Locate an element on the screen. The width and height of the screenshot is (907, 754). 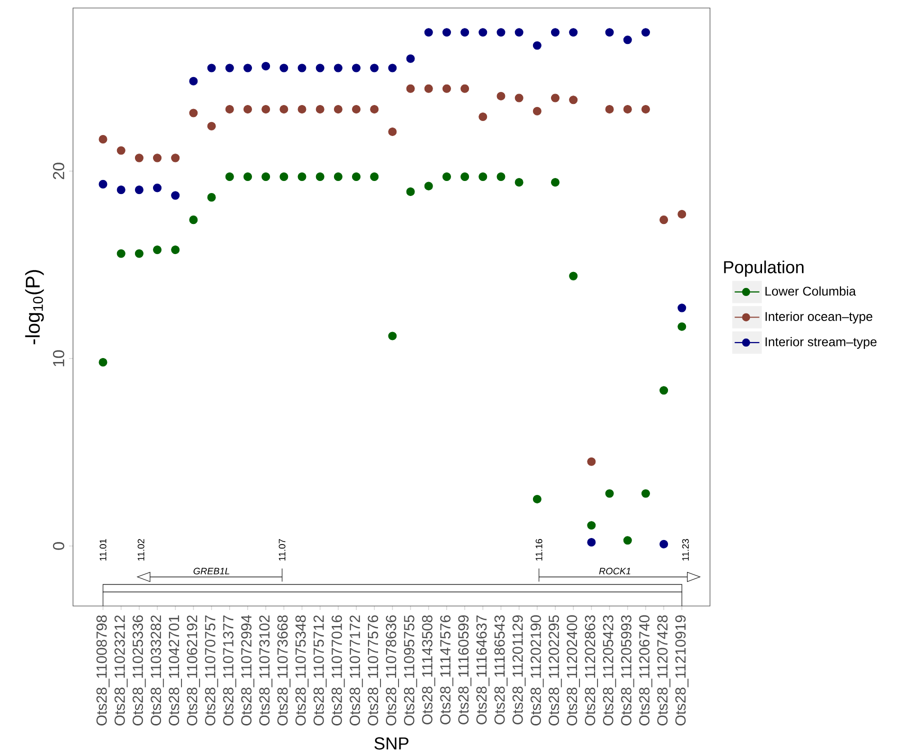
x-tick-label: Ots28_11202190 is located at coordinates (537, 670).